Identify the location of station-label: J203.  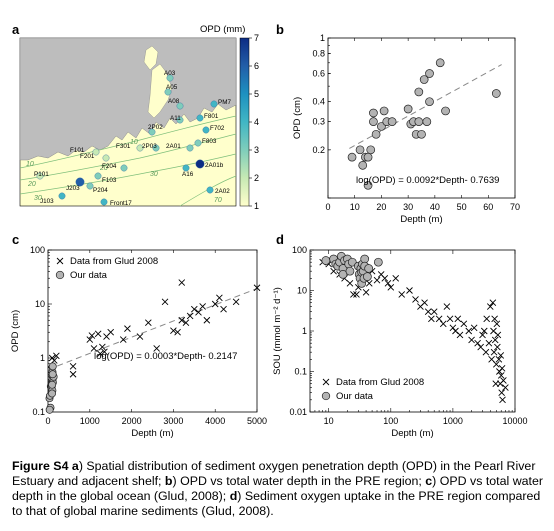
(73, 188).